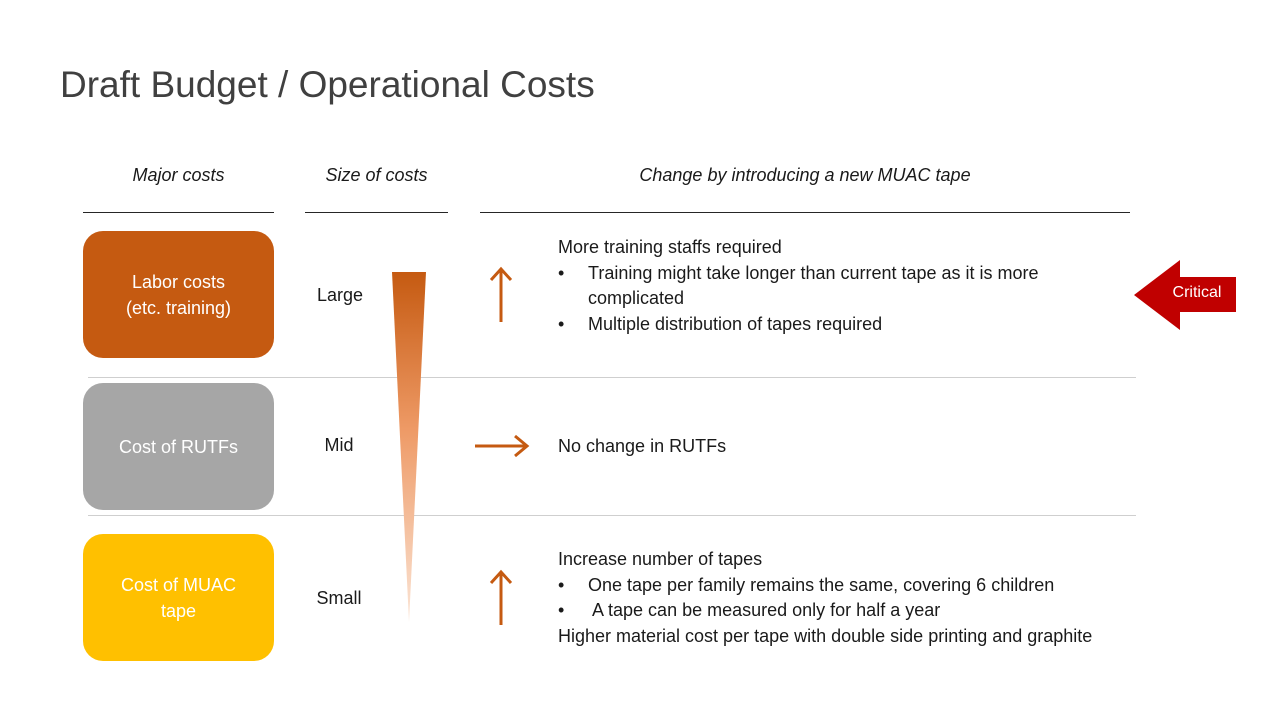 The width and height of the screenshot is (1280, 720). Describe the element at coordinates (178, 597) in the screenshot. I see `muac-tape-costs-box: Cost of MUAC tape` at that location.